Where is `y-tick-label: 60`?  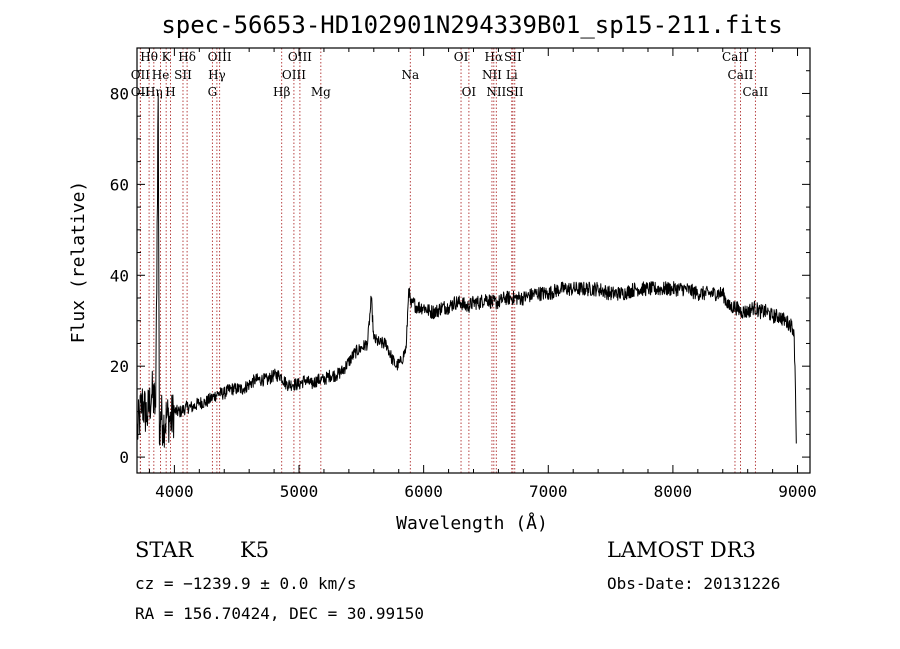
y-tick-label: 60 is located at coordinates (119, 184).